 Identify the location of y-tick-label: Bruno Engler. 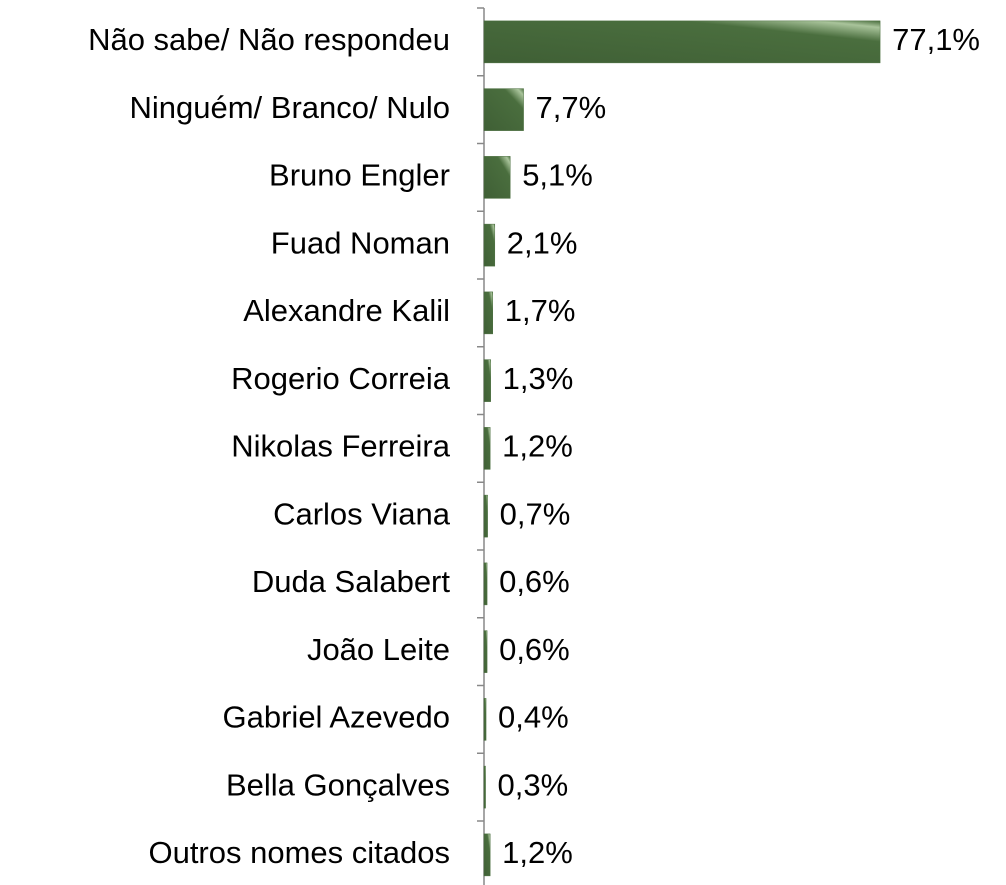
(359, 175).